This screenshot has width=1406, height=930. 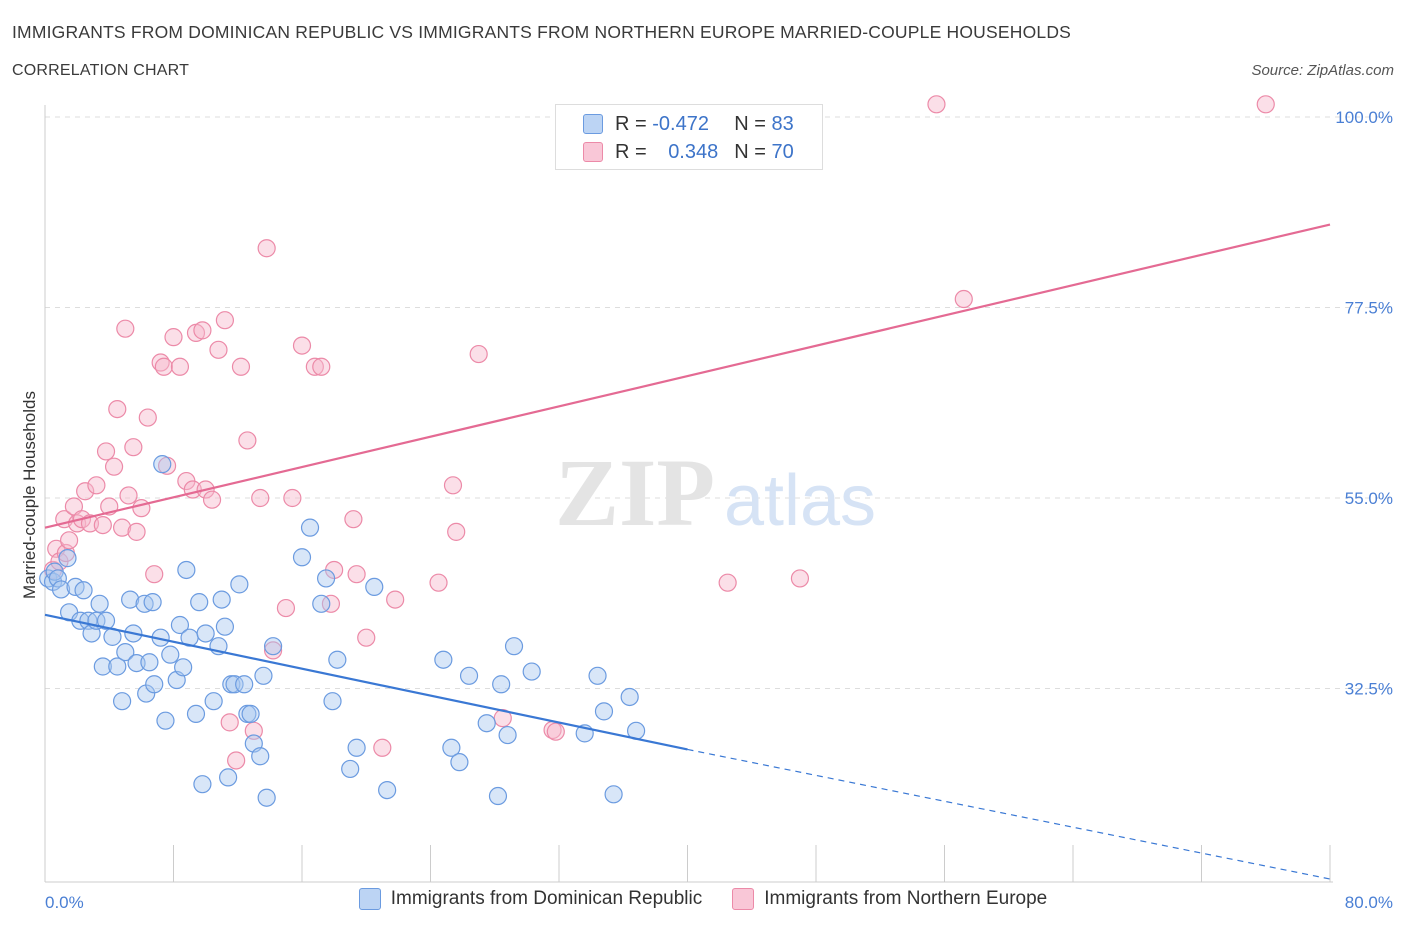 What do you see at coordinates (680, 123) in the screenshot?
I see `legend-r-value: -0.472` at bounding box center [680, 123].